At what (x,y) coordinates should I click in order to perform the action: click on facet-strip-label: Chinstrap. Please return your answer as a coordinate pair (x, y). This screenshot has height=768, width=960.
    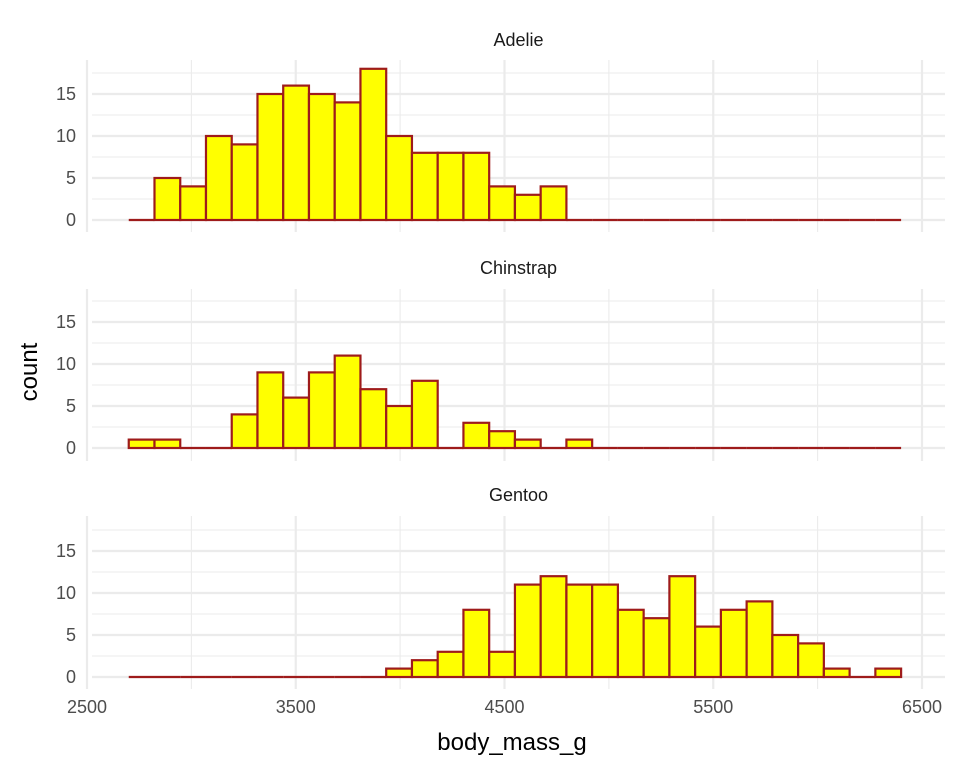
    Looking at the image, I should click on (518, 268).